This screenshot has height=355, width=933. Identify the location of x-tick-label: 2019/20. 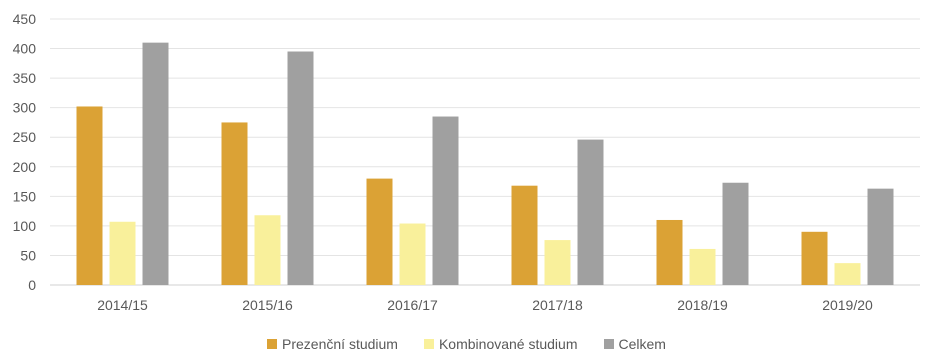
(847, 305).